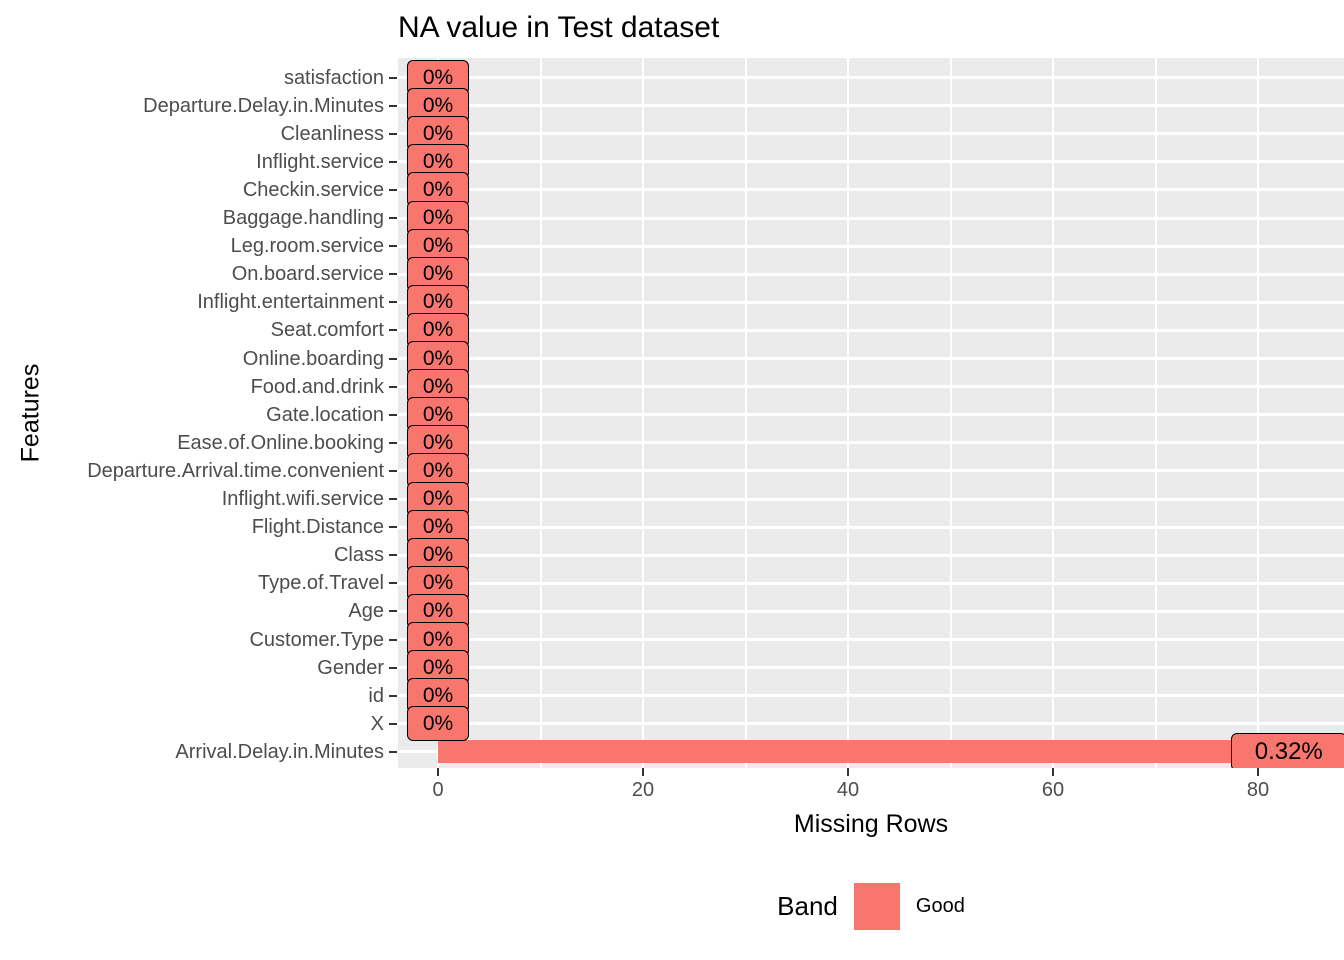 The image size is (1344, 960). I want to click on y-axis-label: Type.of.Travel, so click(321, 583).